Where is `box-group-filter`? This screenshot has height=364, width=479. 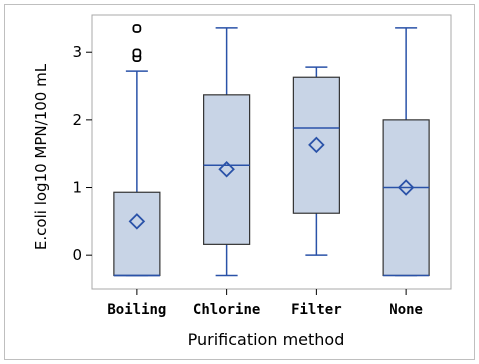
box-group-filter is located at coordinates (316, 161).